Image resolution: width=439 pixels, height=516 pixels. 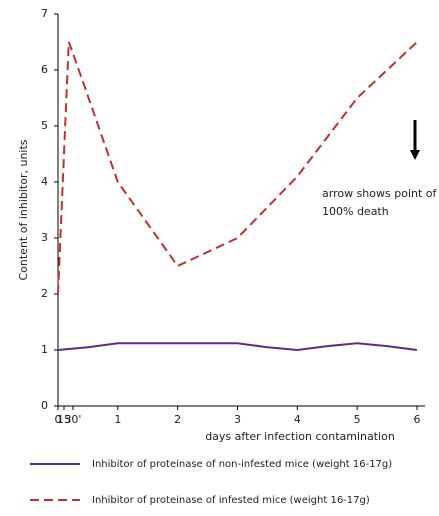 I want to click on x-tick-label: 30', so click(x=72, y=419).